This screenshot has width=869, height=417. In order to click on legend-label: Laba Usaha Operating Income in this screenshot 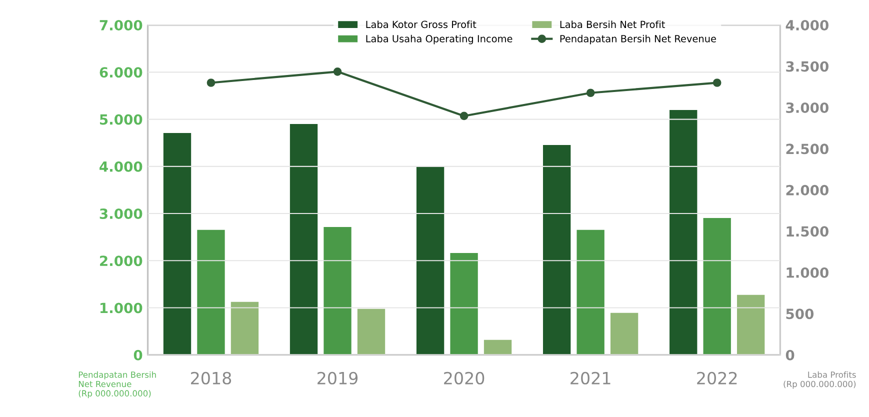, I will do `click(439, 39)`.